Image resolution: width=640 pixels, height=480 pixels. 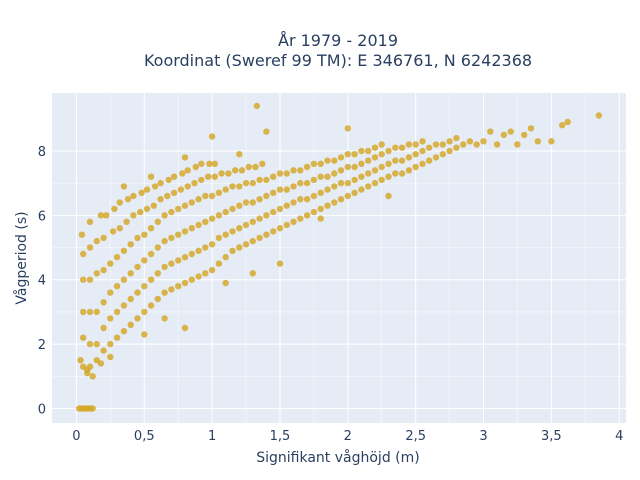 I want to click on x-tick-label: 3, so click(x=483, y=436).